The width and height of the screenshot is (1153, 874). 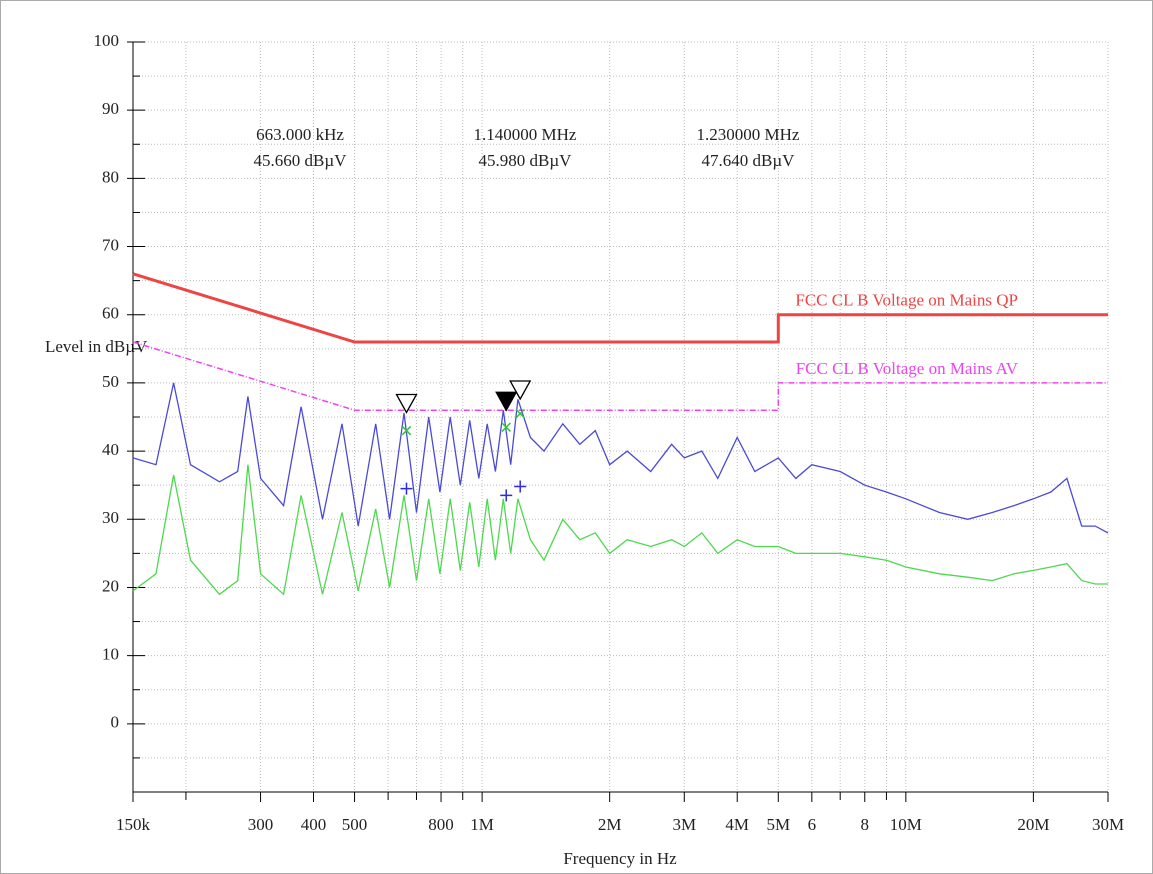 I want to click on y-tick-label: 50, so click(x=110, y=381).